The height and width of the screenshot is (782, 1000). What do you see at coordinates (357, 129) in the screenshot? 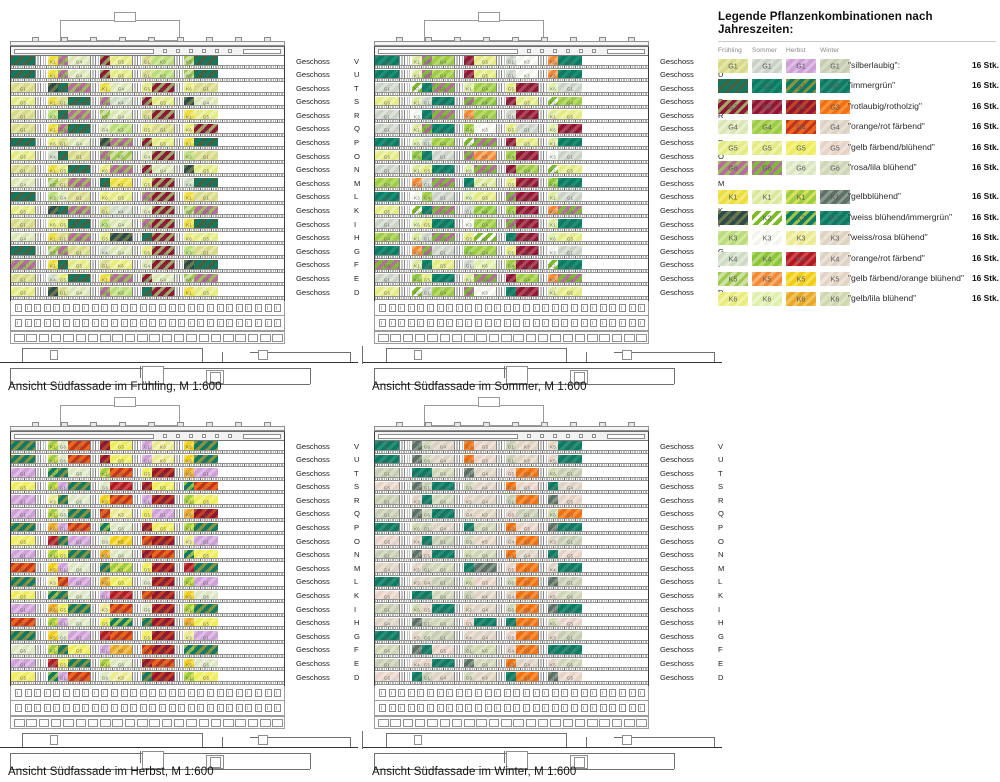
I see `floor-label-code: Q` at bounding box center [357, 129].